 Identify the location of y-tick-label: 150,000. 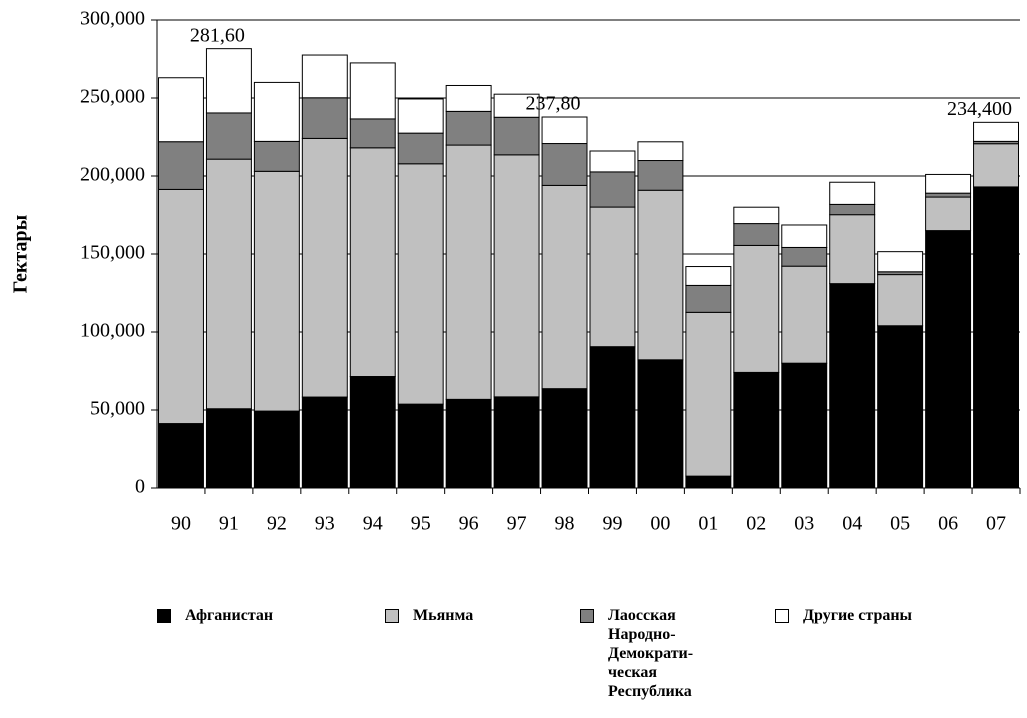
(112, 253).